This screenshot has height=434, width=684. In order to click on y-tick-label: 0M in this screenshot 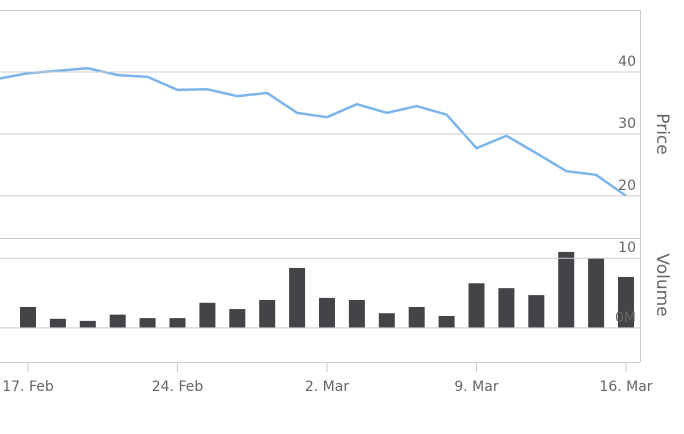, I will do `click(625, 318)`.